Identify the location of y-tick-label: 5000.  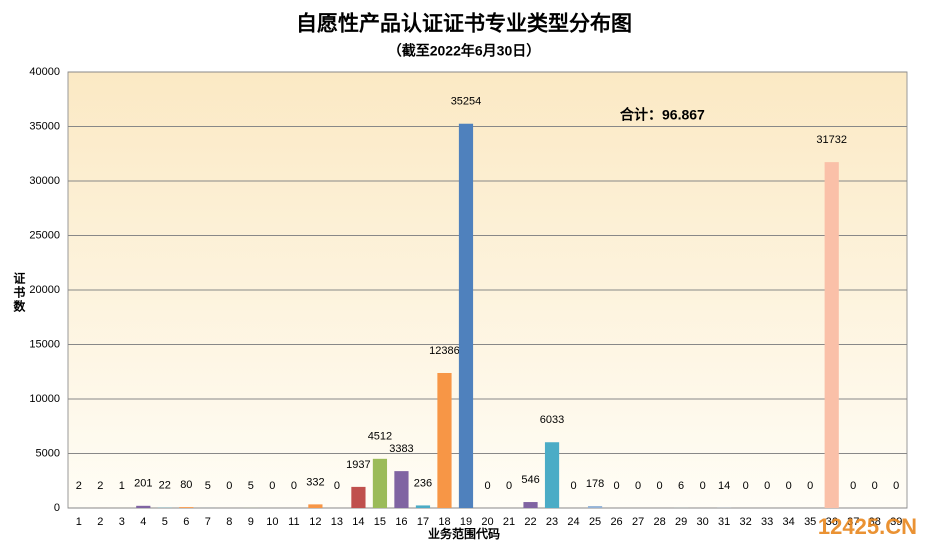
(48, 453).